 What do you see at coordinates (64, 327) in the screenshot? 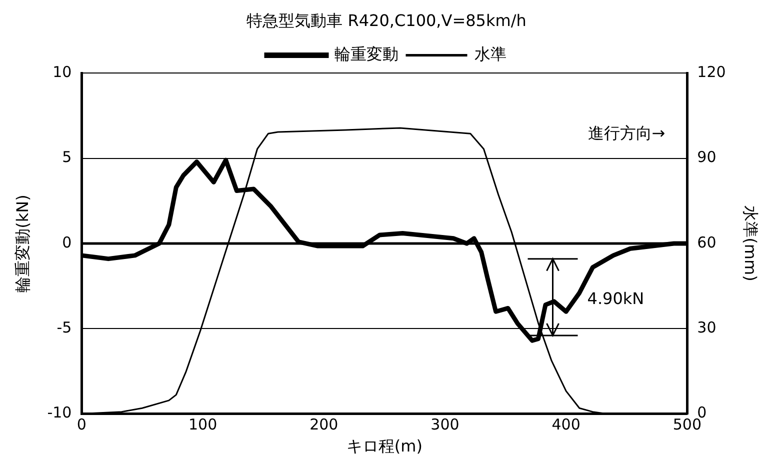
I see `y-tick-label: -5` at bounding box center [64, 327].